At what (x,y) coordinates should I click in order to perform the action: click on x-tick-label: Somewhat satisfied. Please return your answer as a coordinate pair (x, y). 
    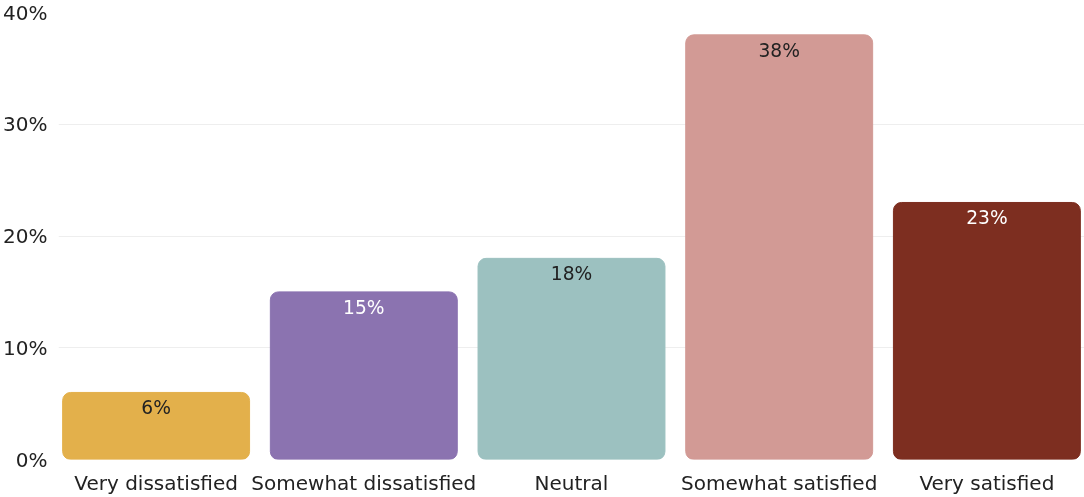
    Looking at the image, I should click on (779, 482).